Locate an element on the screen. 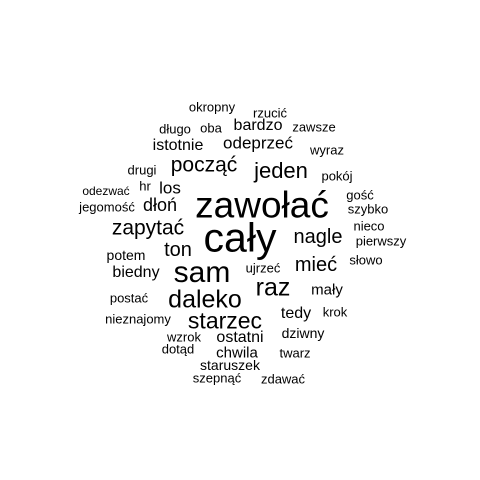 Image resolution: width=480 pixels, height=480 pixels. cloud-word: postać is located at coordinates (129, 298).